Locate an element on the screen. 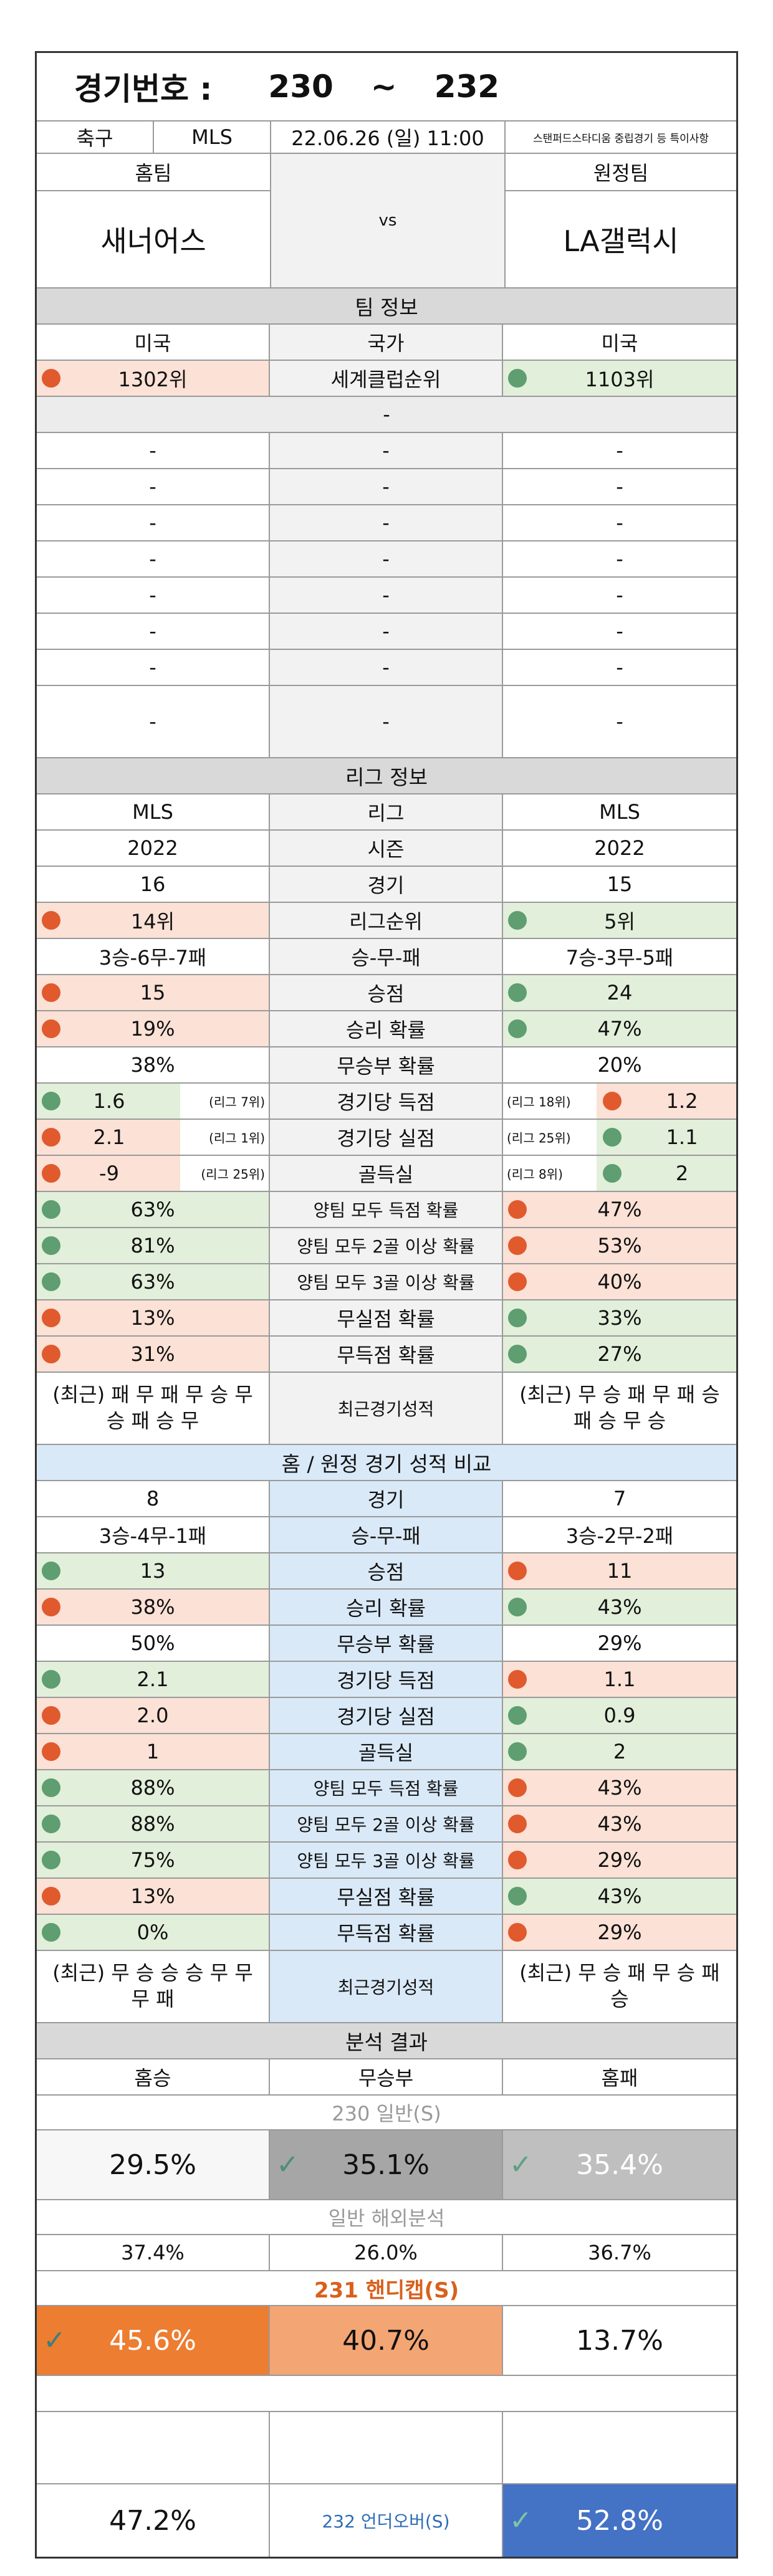 This screenshot has width=773, height=2576. stat-label: 무실점 확률 is located at coordinates (386, 1318).